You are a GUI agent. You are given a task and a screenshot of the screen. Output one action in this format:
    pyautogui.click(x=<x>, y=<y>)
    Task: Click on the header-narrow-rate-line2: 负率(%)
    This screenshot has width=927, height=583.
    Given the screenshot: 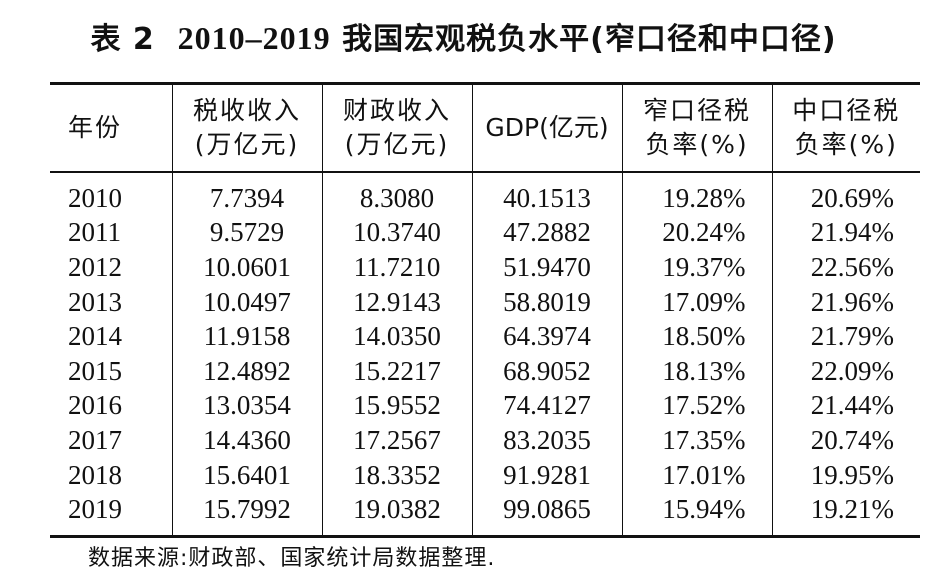 What is the action you would take?
    pyautogui.click(x=697, y=144)
    